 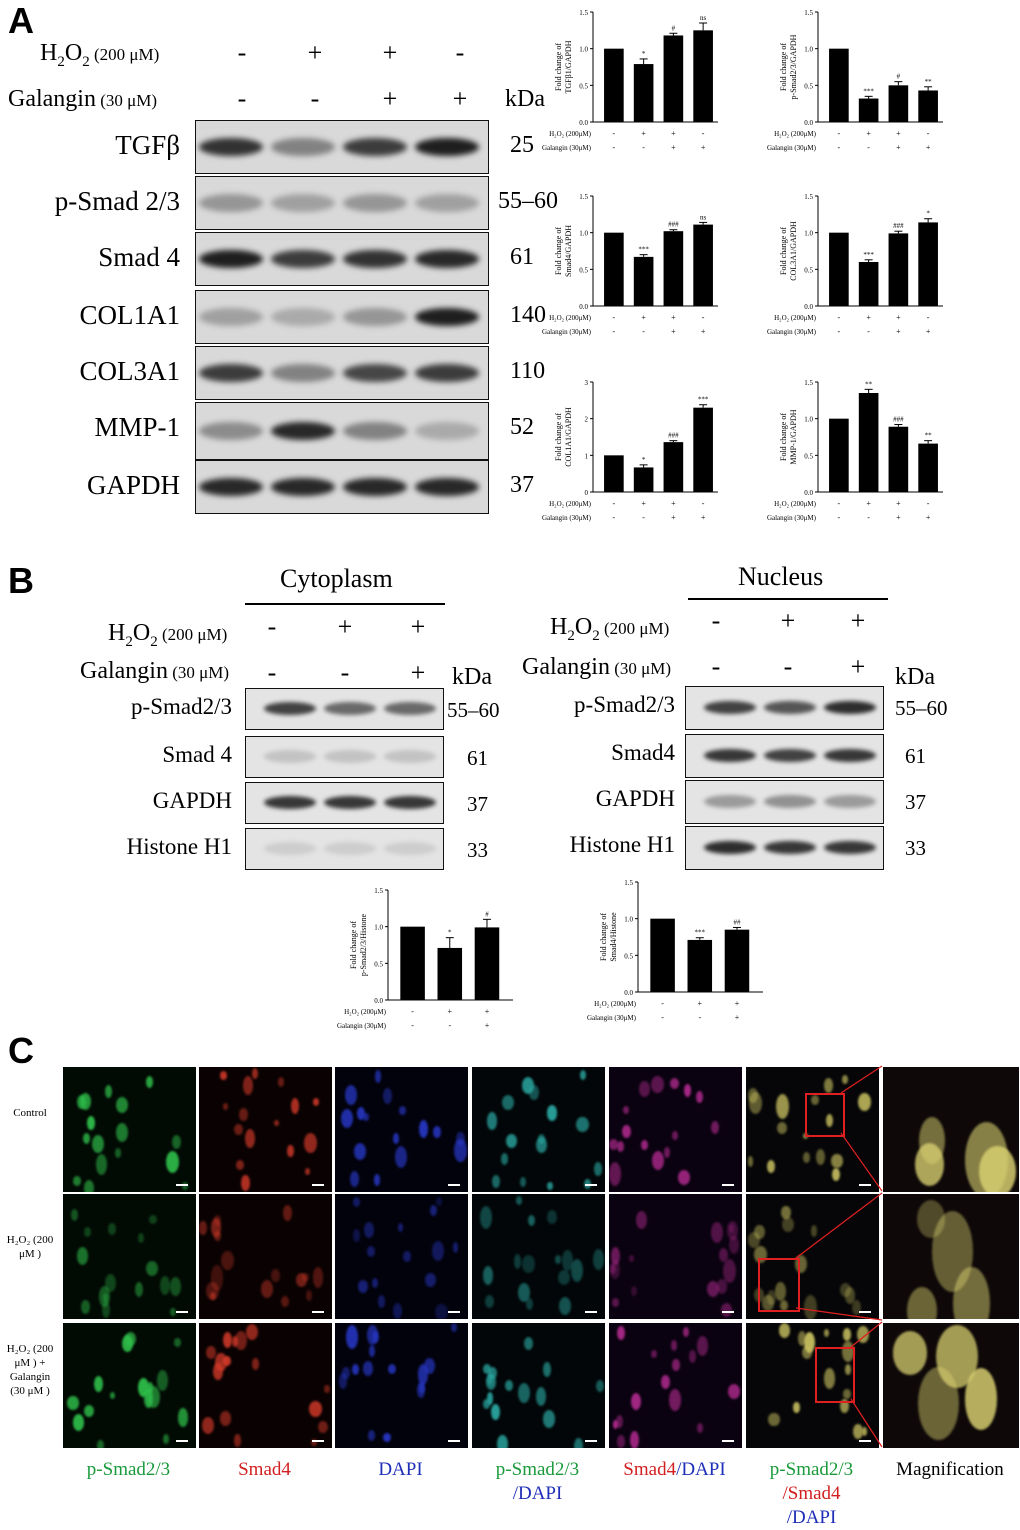 What do you see at coordinates (487, 914) in the screenshot?
I see `sig-annotation: #` at bounding box center [487, 914].